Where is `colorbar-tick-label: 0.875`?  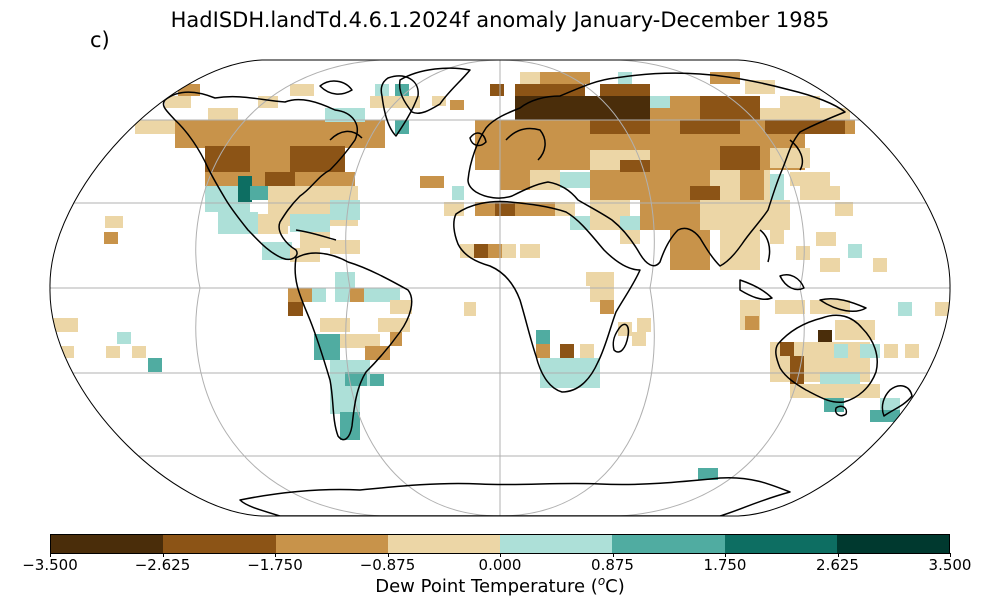 colorbar-tick-label: 0.875 is located at coordinates (612, 565).